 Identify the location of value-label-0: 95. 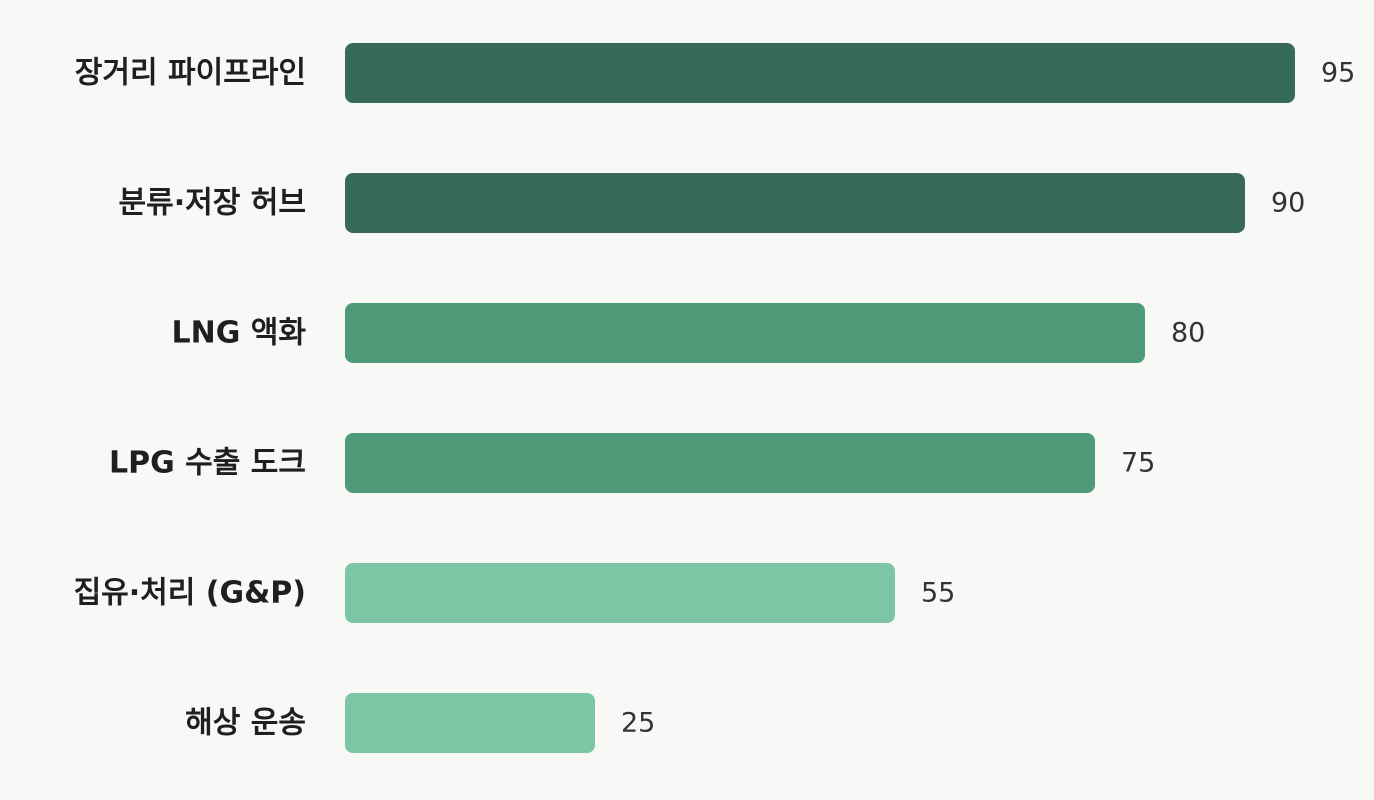
(1338, 73).